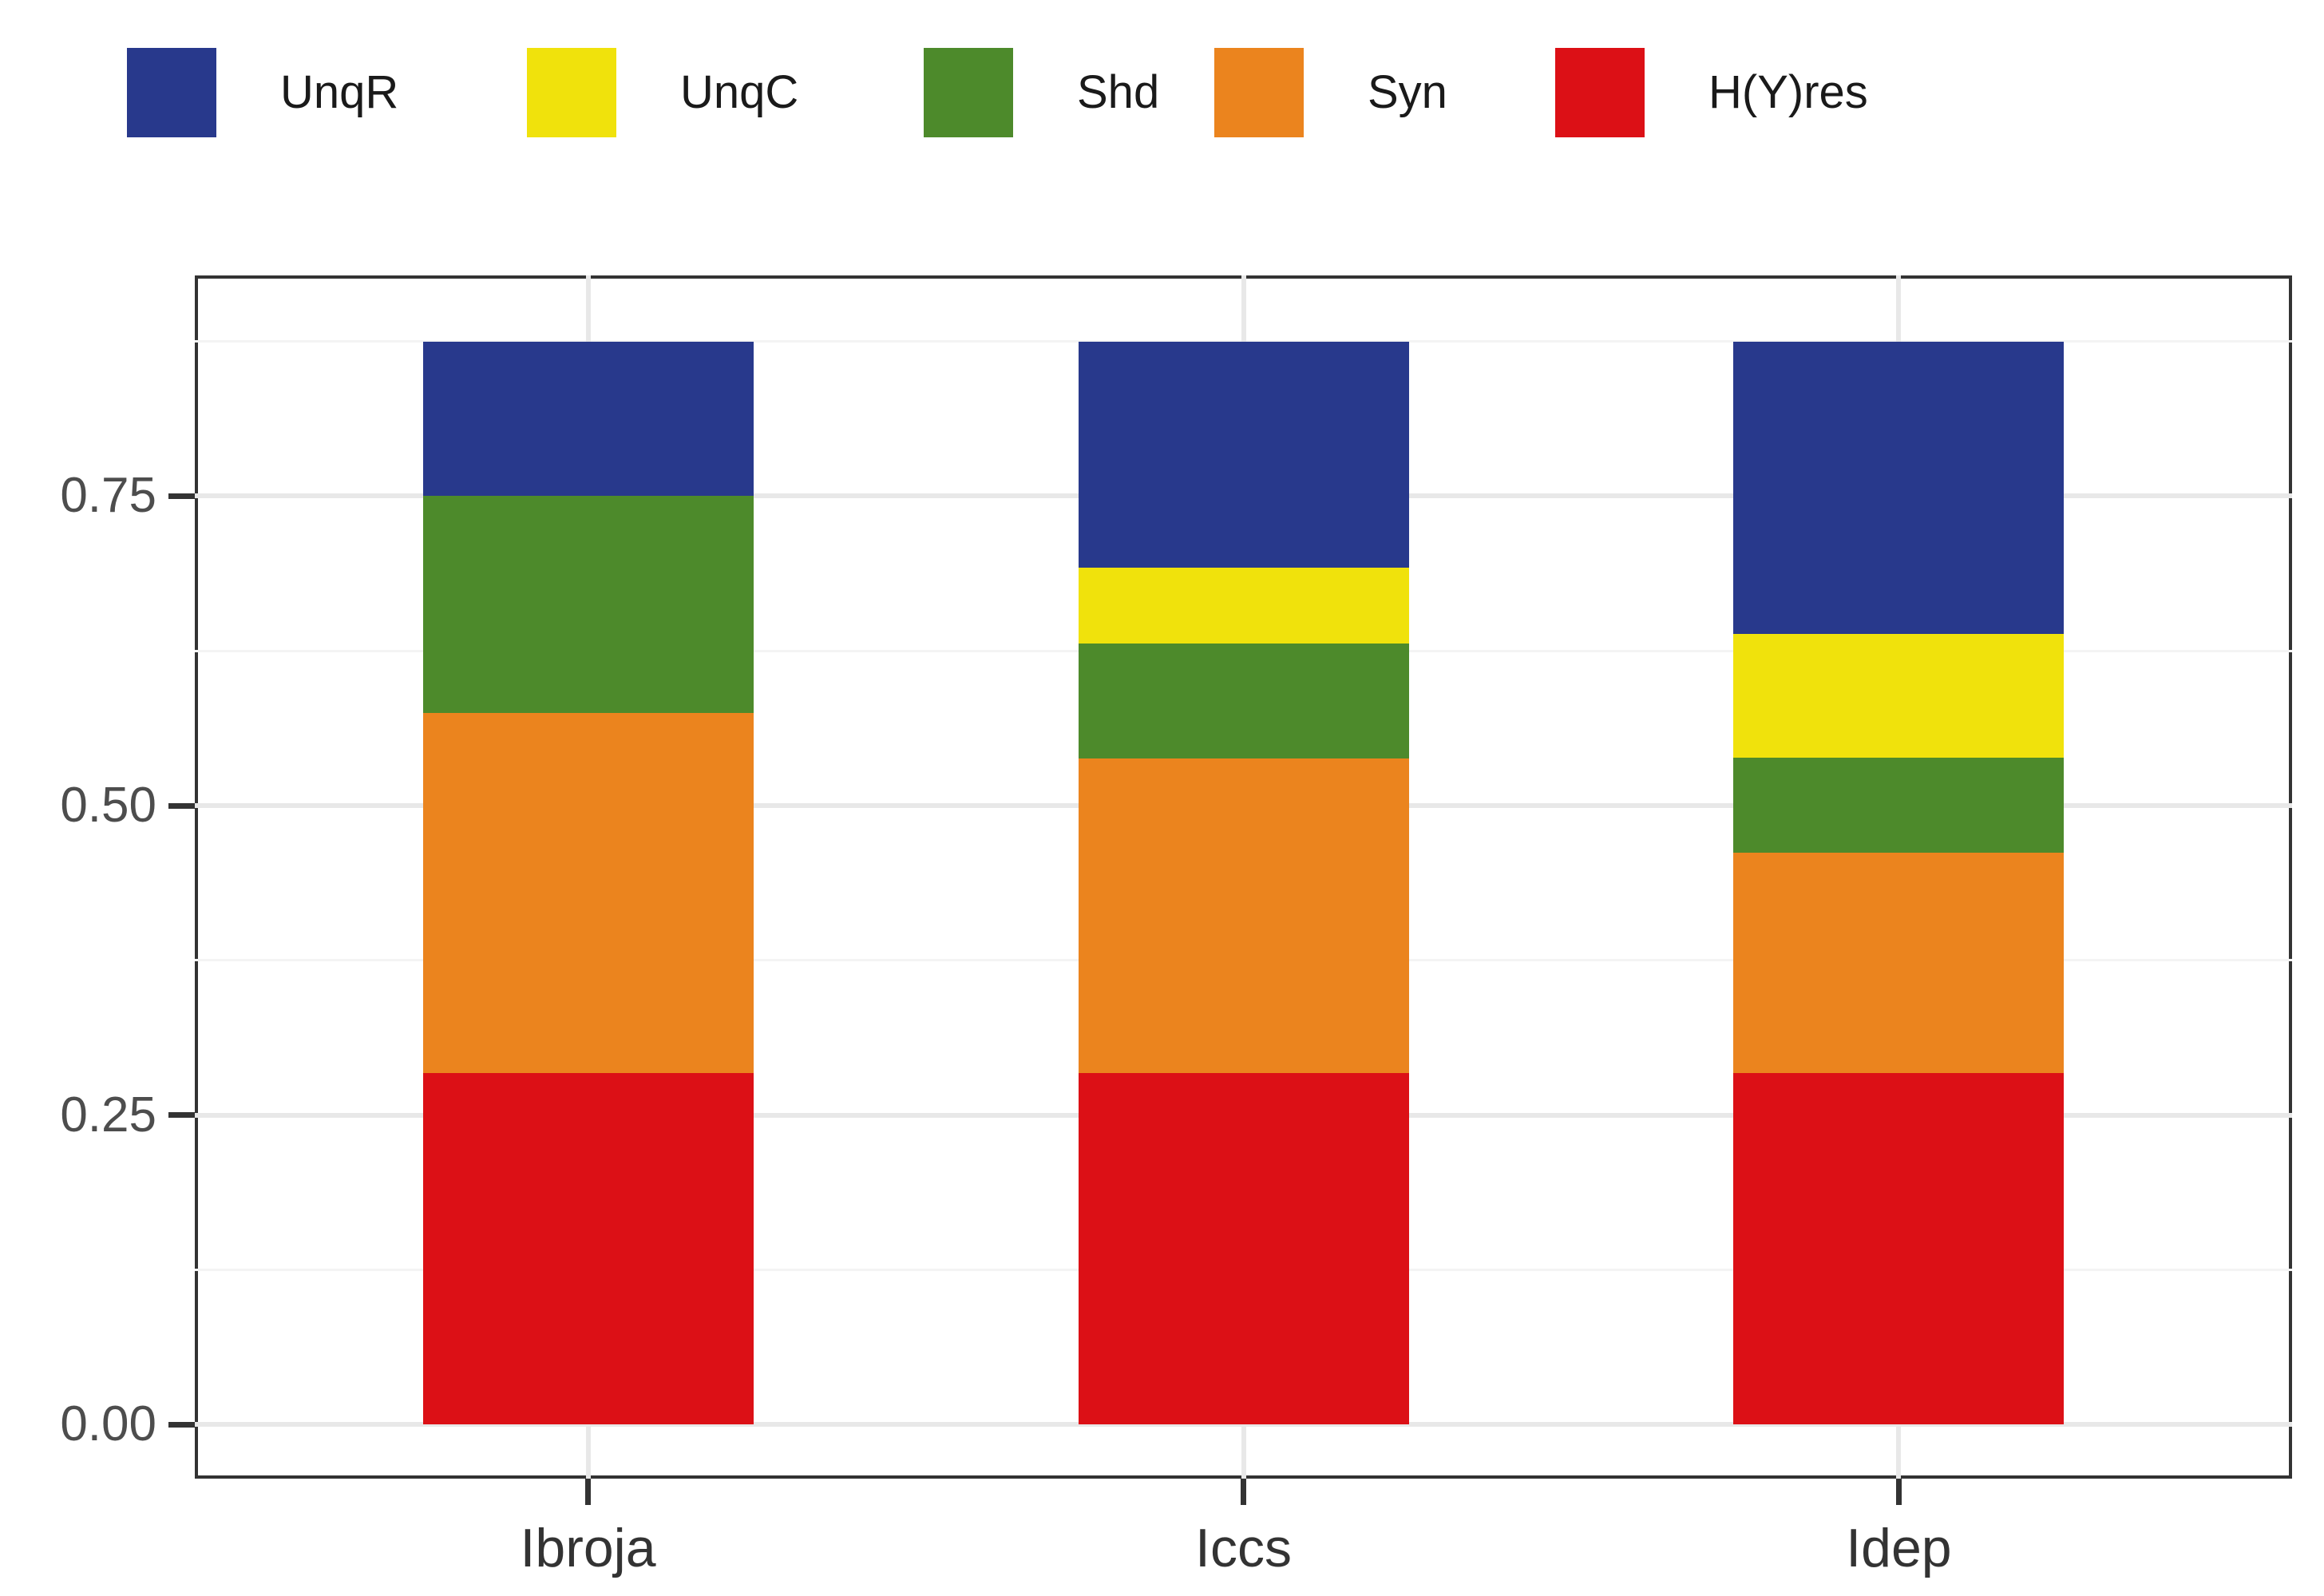  Describe the element at coordinates (1899, 1248) in the screenshot. I see `bar-idep-segment-h-y-res` at that location.